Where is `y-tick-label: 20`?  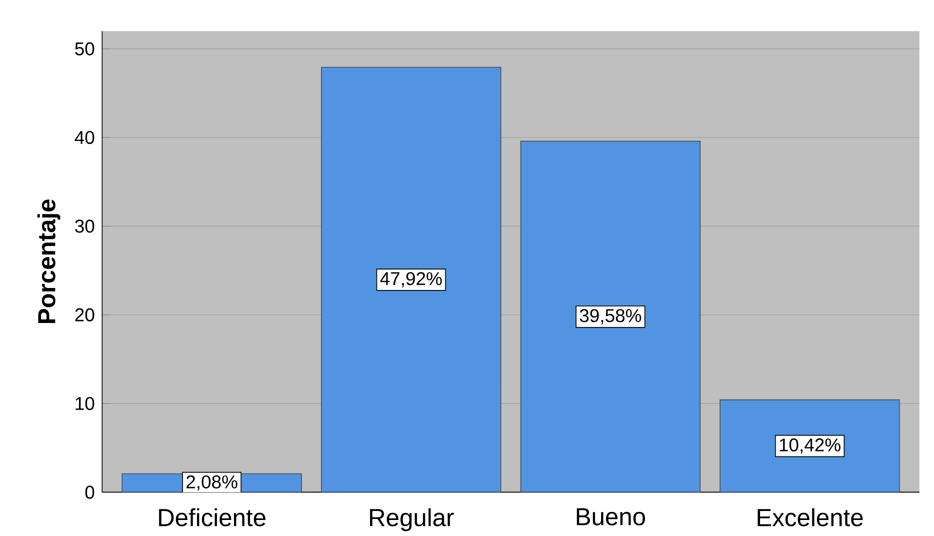
y-tick-label: 20 is located at coordinates (84, 315).